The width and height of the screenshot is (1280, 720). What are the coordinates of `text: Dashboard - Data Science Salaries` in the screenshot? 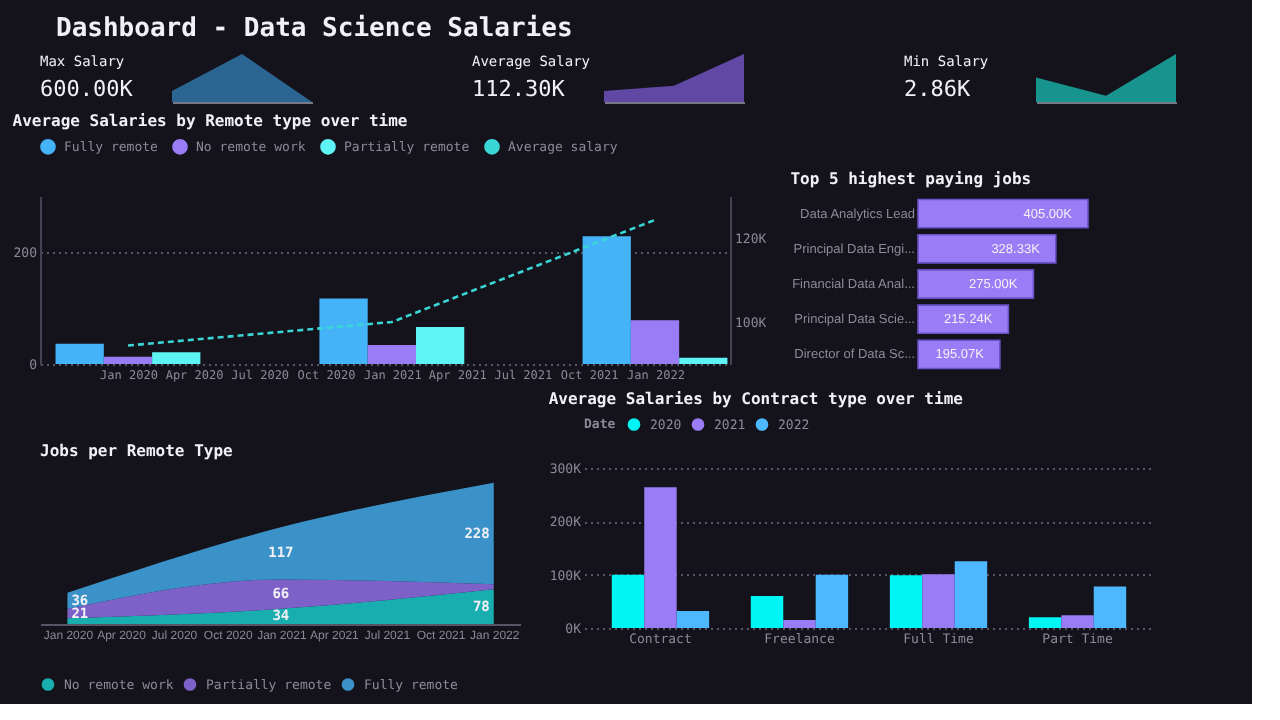 It's located at (314, 29).